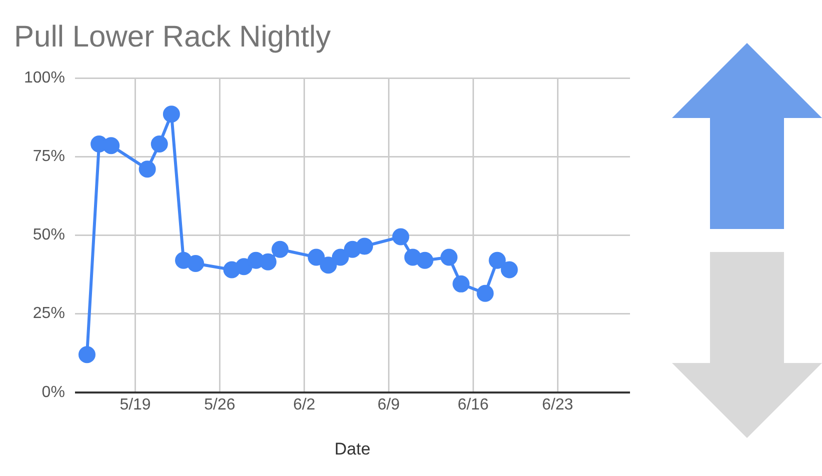  I want to click on y-tick-label: 0%, so click(53, 392).